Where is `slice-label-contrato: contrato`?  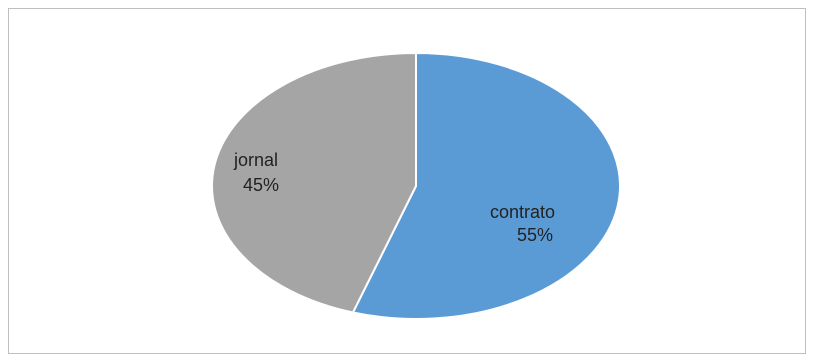
slice-label-contrato: contrato is located at coordinates (522, 212).